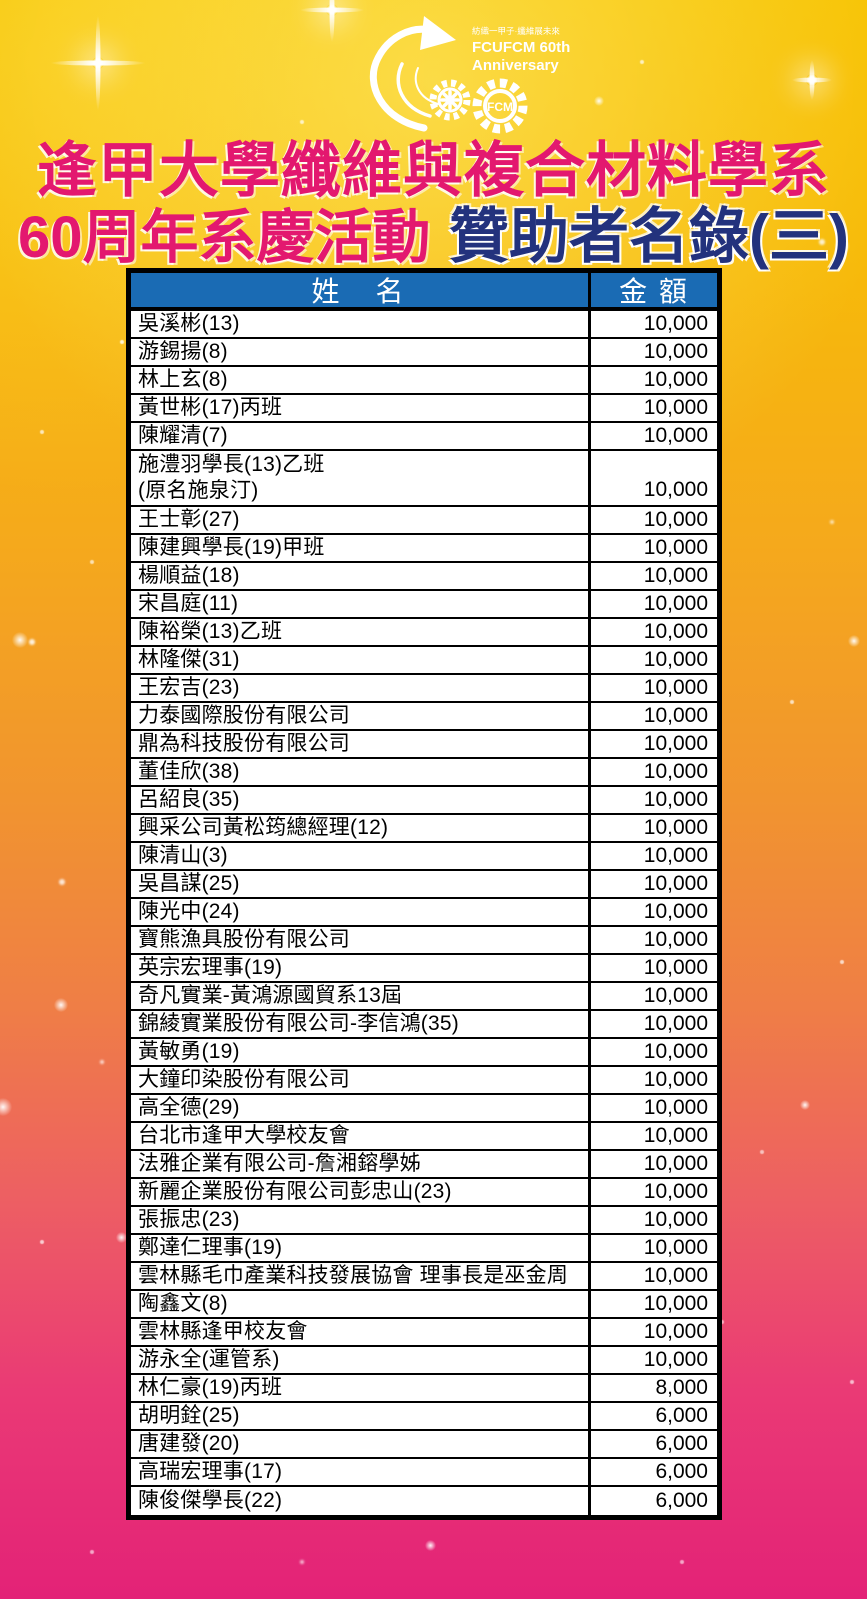  Describe the element at coordinates (361, 478) in the screenshot. I see `donor-name: 施澧羽學長(13)乙班 (原名施泉汀)` at that location.